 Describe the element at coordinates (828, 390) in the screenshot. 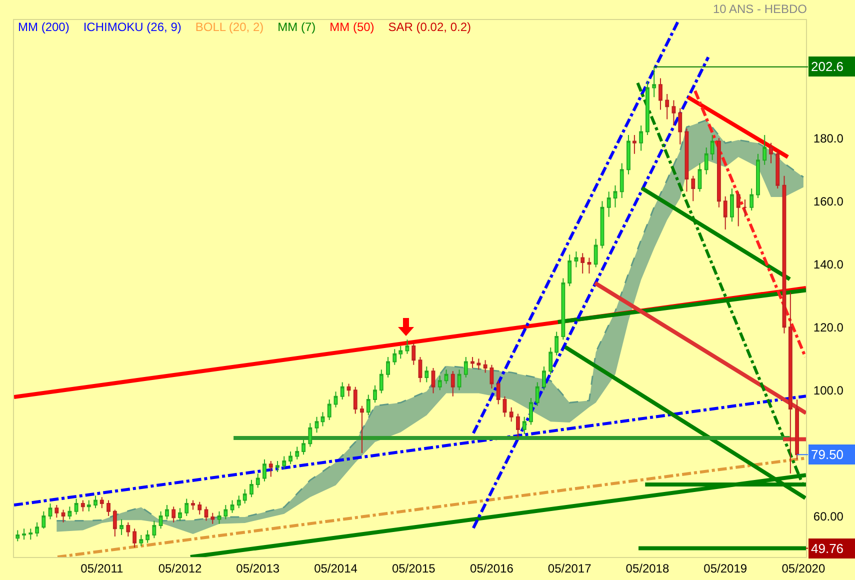

I see `y-tick-label: 100.0` at that location.